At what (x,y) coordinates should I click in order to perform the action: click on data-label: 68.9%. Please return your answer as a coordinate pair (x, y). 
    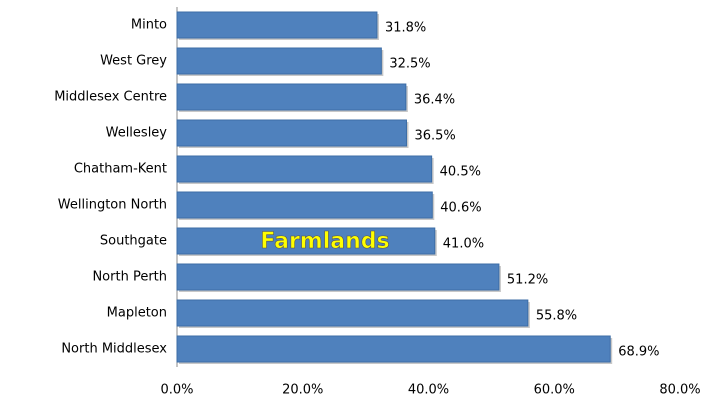
    Looking at the image, I should click on (638, 352).